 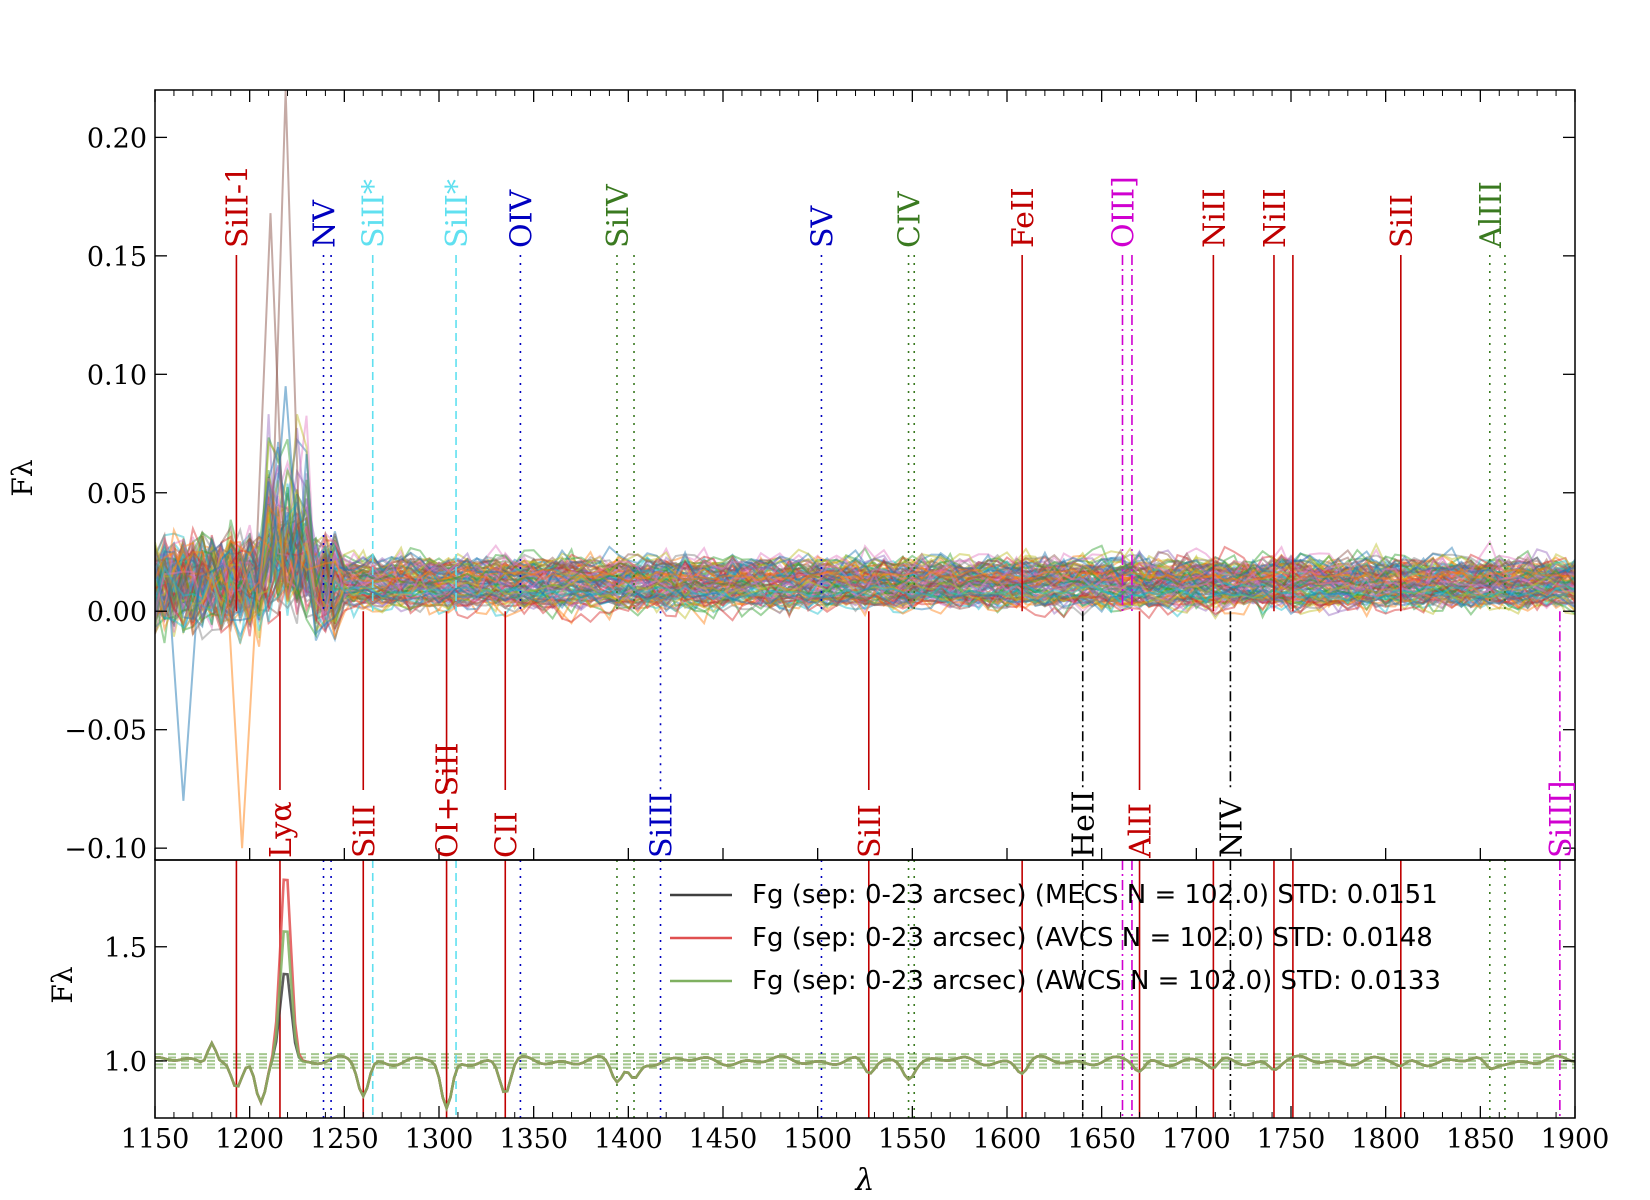 I want to click on x-tick-label: 1300, so click(x=439, y=1139).